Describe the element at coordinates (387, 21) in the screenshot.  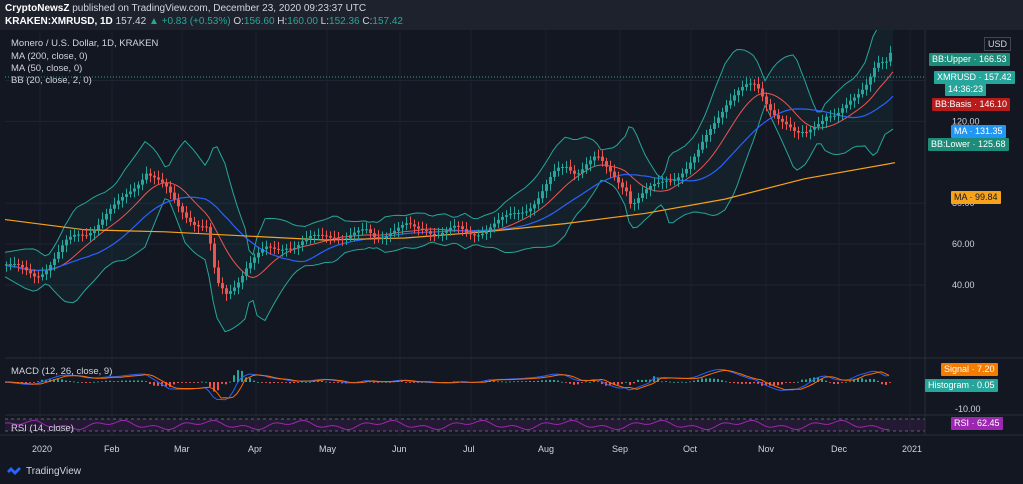
I see `close-value: 157.42` at that location.